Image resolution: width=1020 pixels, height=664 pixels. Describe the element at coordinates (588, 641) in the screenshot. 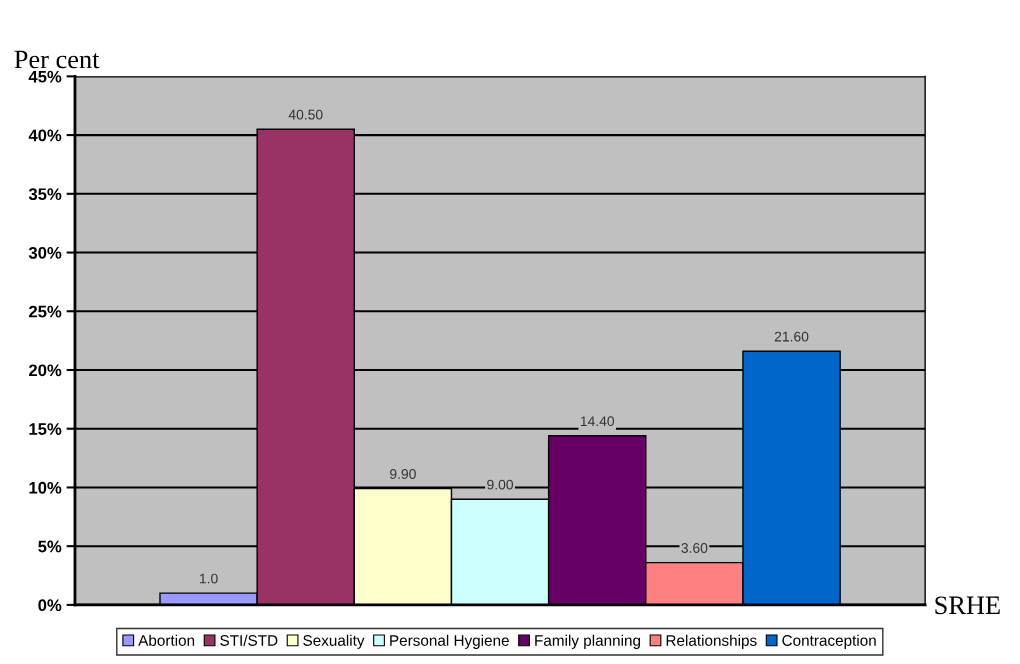

I see `legend-label: Family planning` at that location.